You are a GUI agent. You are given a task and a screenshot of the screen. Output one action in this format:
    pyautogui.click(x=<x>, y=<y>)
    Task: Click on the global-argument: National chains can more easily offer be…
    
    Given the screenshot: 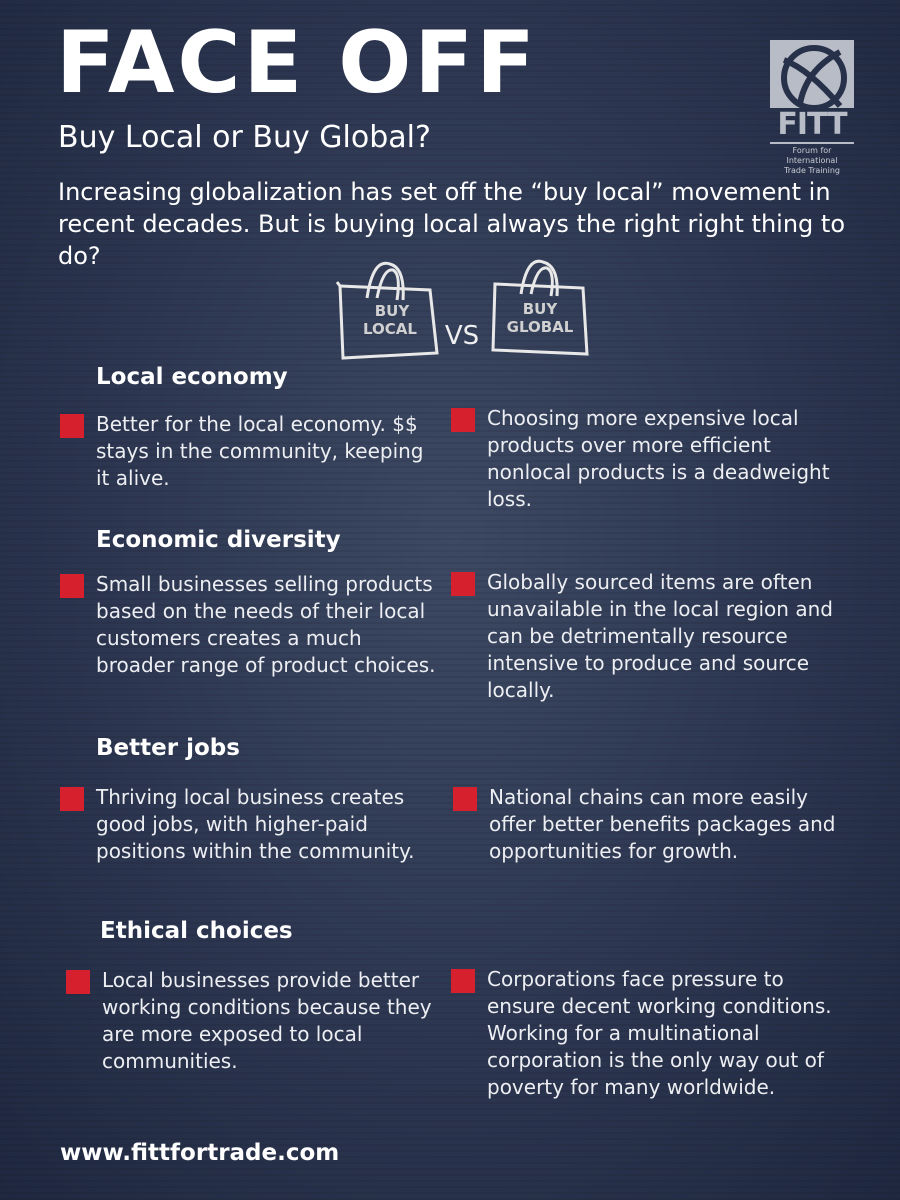 What is the action you would take?
    pyautogui.click(x=656, y=824)
    